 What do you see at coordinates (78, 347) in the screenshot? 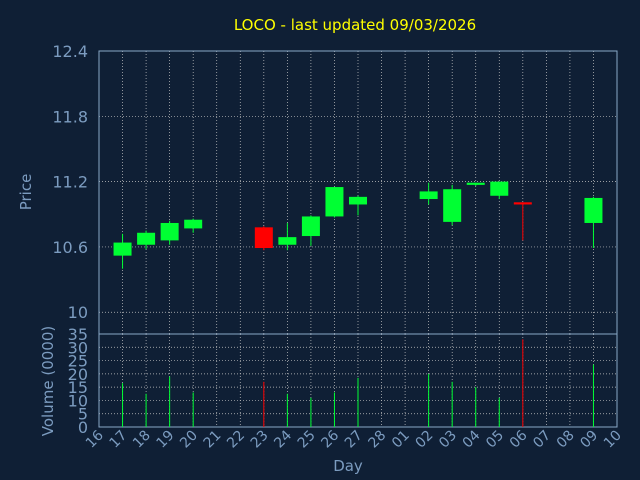
I see `volume-tick-label: 30` at bounding box center [78, 347].